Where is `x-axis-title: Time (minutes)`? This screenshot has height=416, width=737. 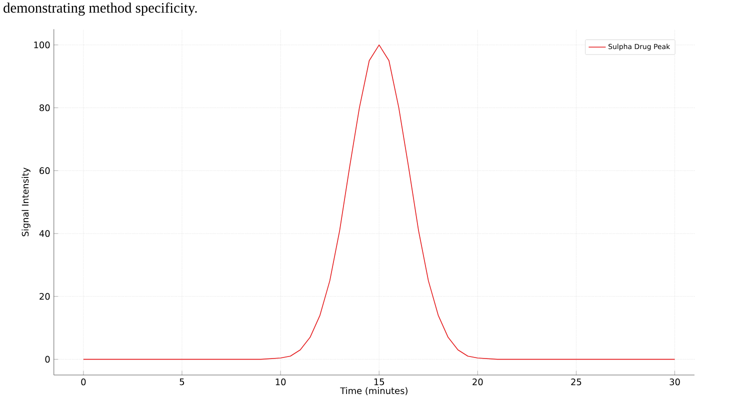
x-axis-title: Time (minutes) is located at coordinates (374, 391).